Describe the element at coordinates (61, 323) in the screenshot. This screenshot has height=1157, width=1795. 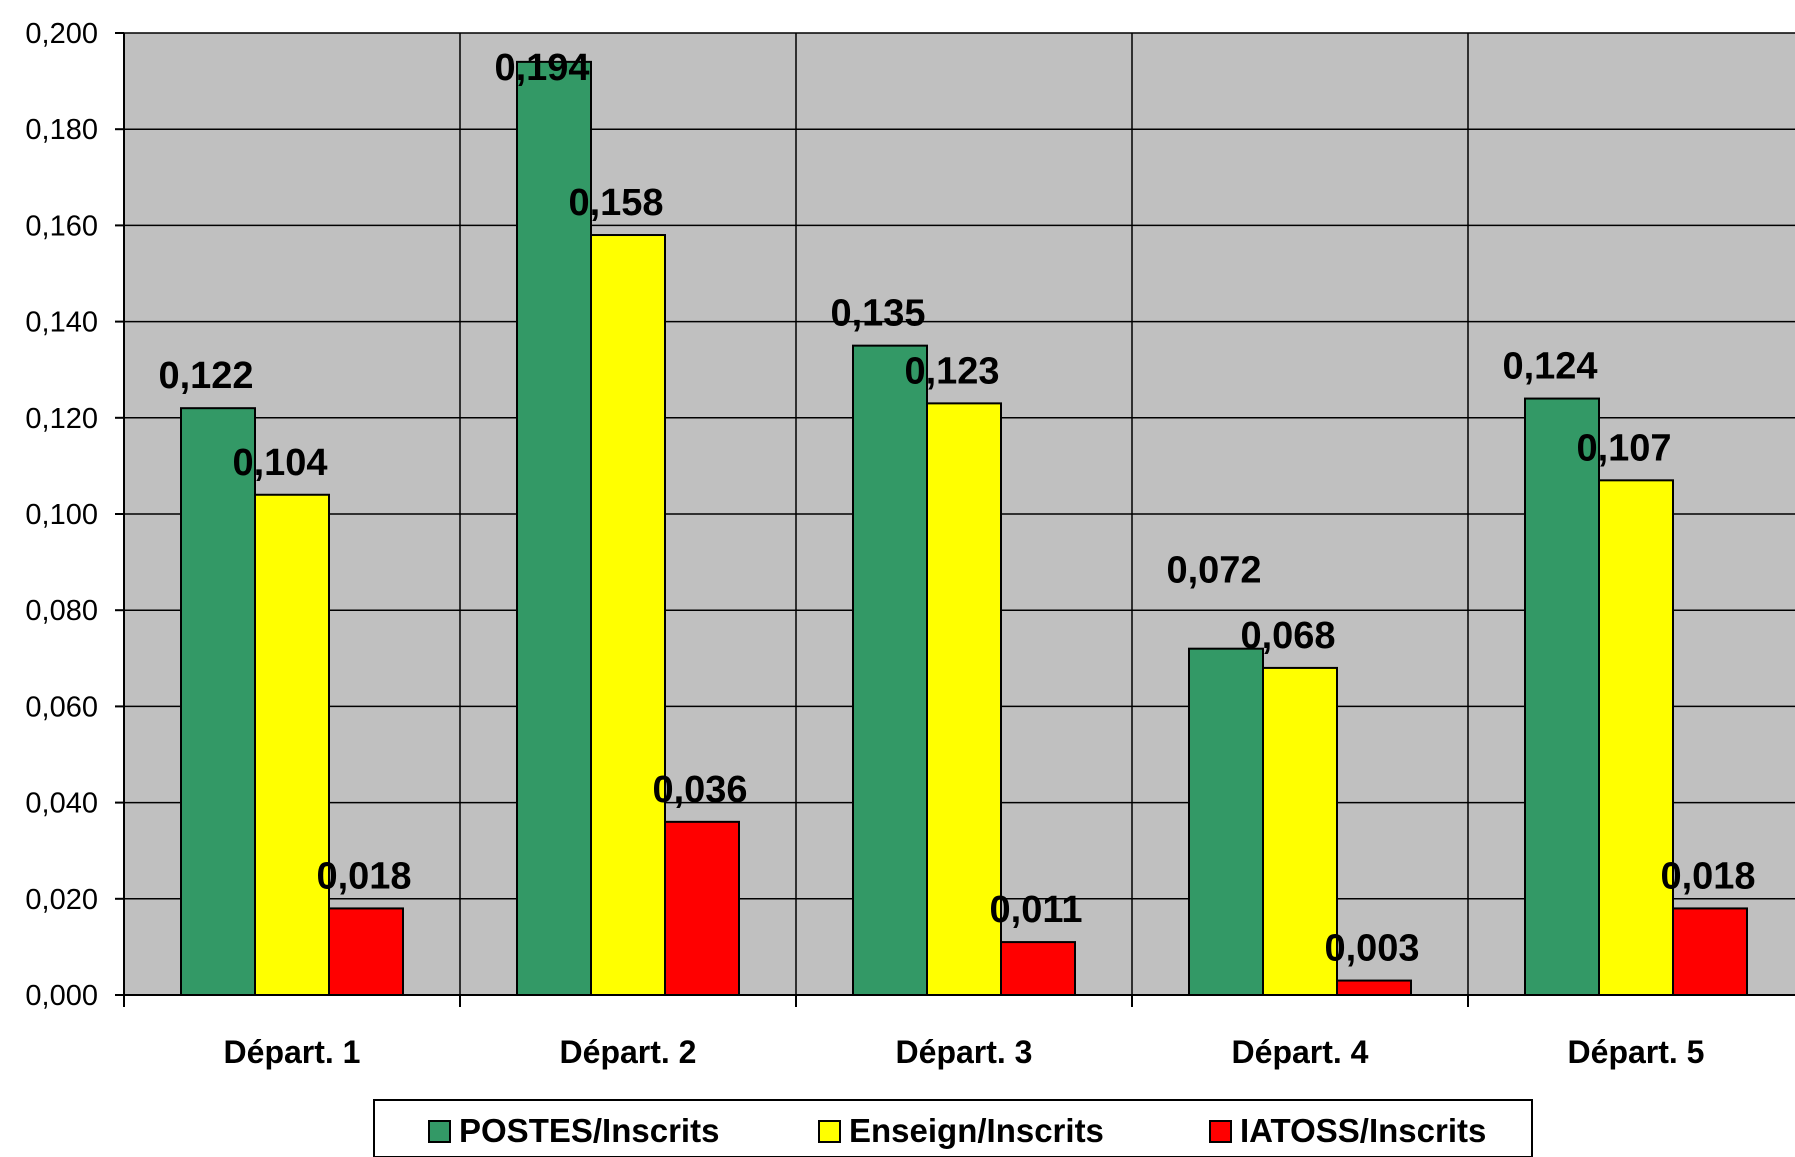
I see `y-tick-label: 0,140` at that location.